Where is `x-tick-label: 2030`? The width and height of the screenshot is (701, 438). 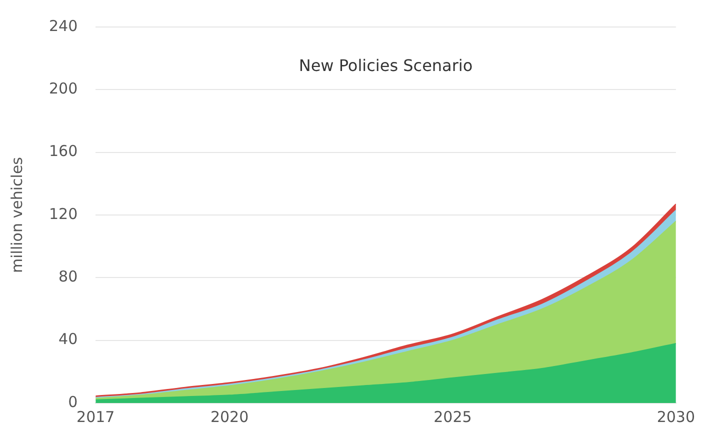
x-tick-label: 2030 is located at coordinates (676, 417).